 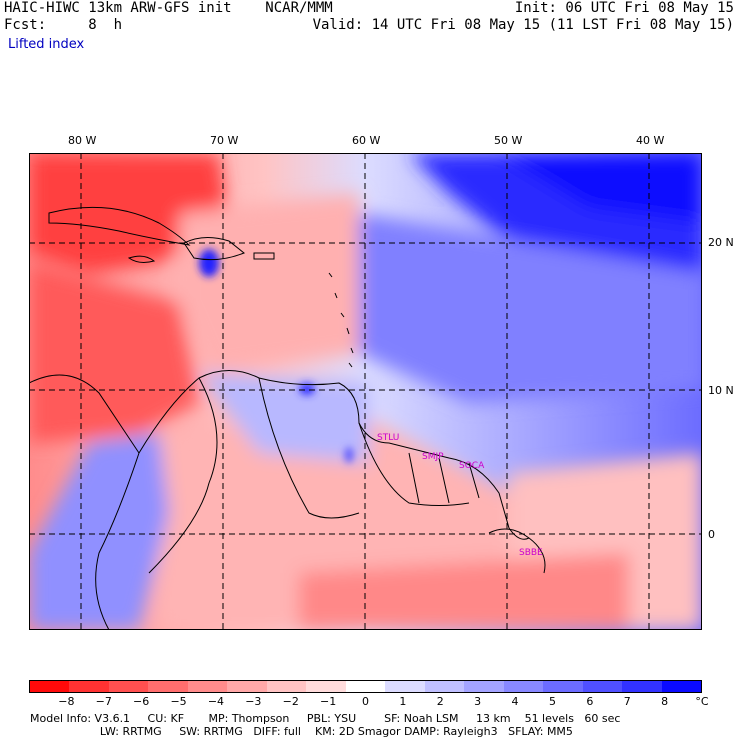 I want to click on colorbar-tick-label: 7, so click(x=627, y=701).